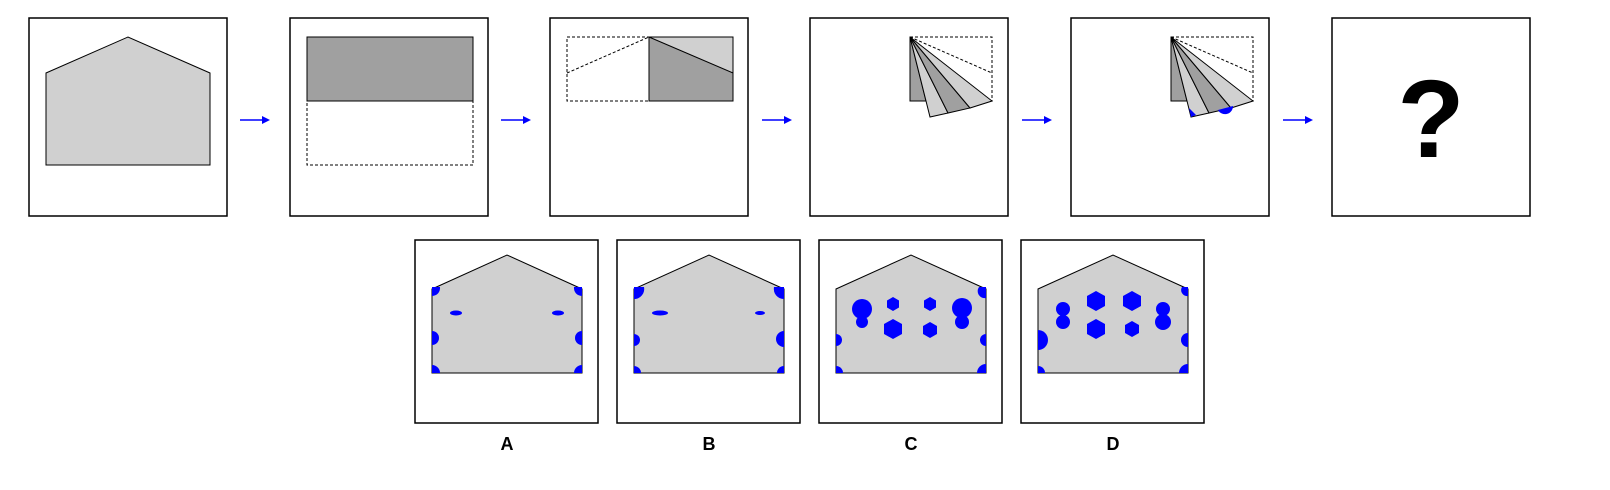  Describe the element at coordinates (507, 444) in the screenshot. I see `option-a-label: A` at that location.